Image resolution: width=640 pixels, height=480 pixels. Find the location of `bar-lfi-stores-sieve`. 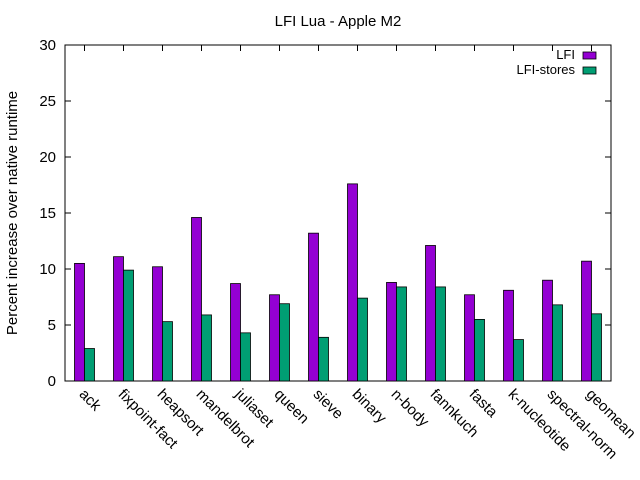

bar-lfi-stores-sieve is located at coordinates (323, 359).